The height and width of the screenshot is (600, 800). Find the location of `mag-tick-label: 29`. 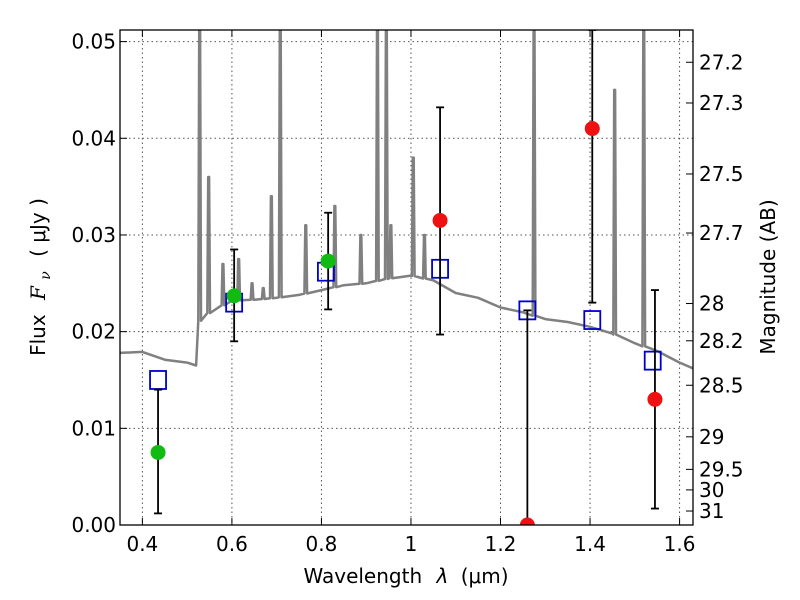

mag-tick-label: 29 is located at coordinates (711, 437).